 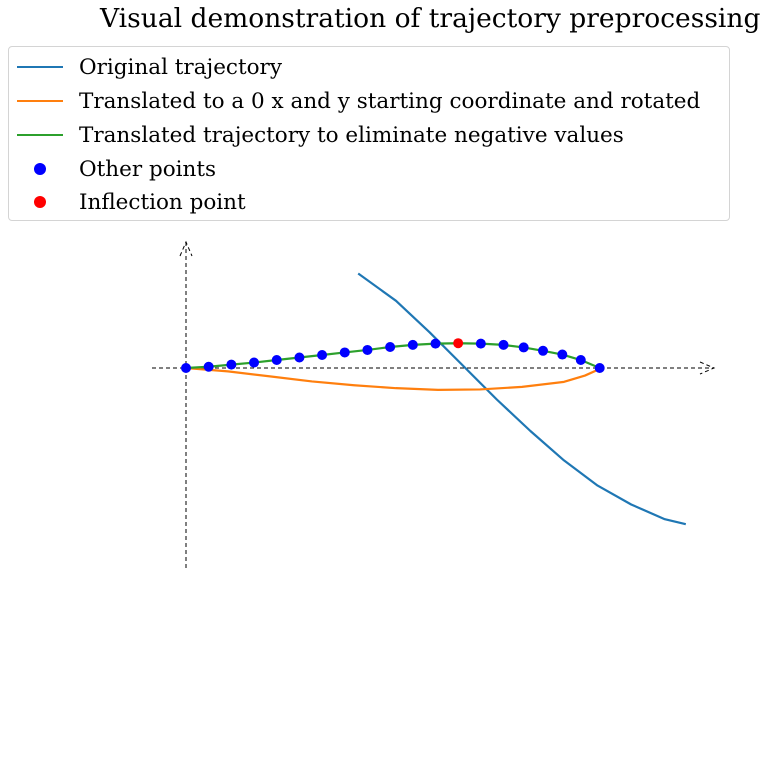 What do you see at coordinates (40, 169) in the screenshot?
I see `legend-swatch-other-points` at bounding box center [40, 169].